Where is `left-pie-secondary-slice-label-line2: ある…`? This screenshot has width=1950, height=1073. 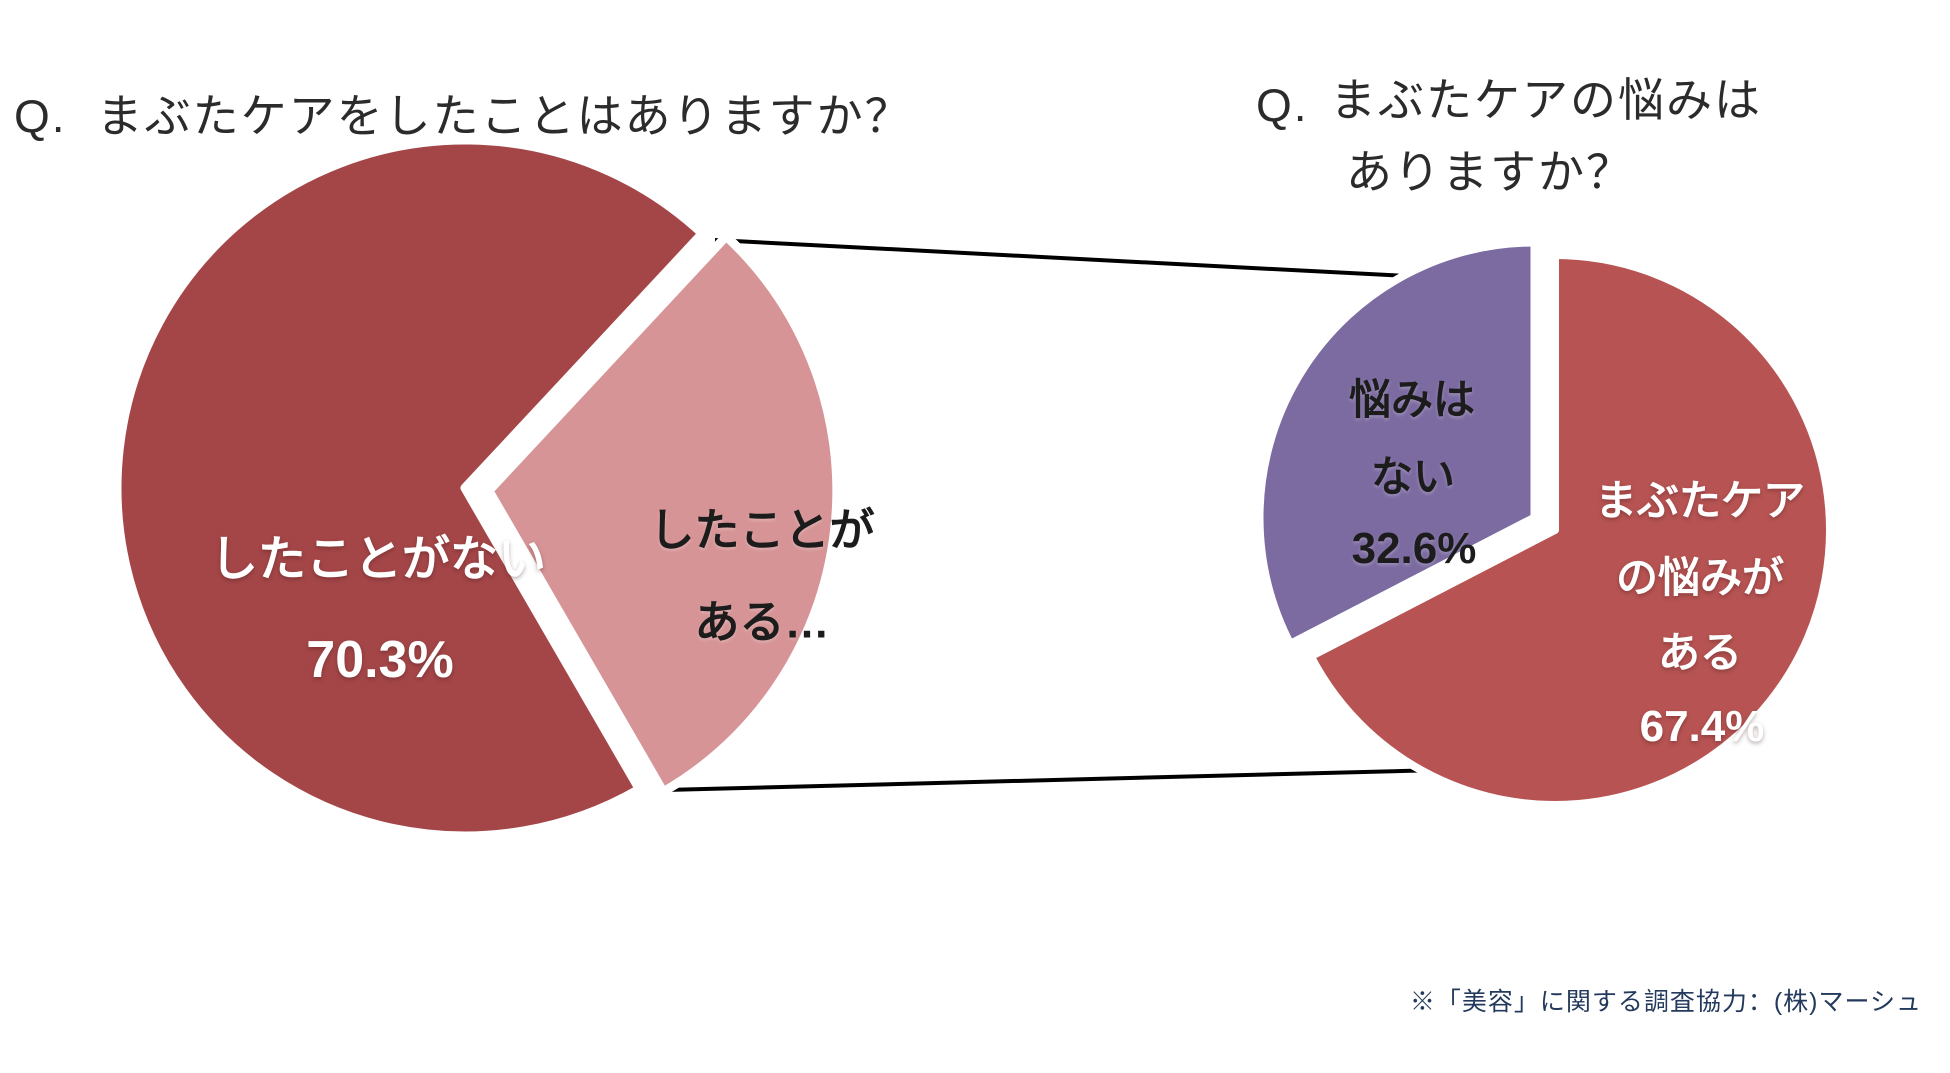 left-pie-secondary-slice-label-line2: ある… is located at coordinates (762, 622).